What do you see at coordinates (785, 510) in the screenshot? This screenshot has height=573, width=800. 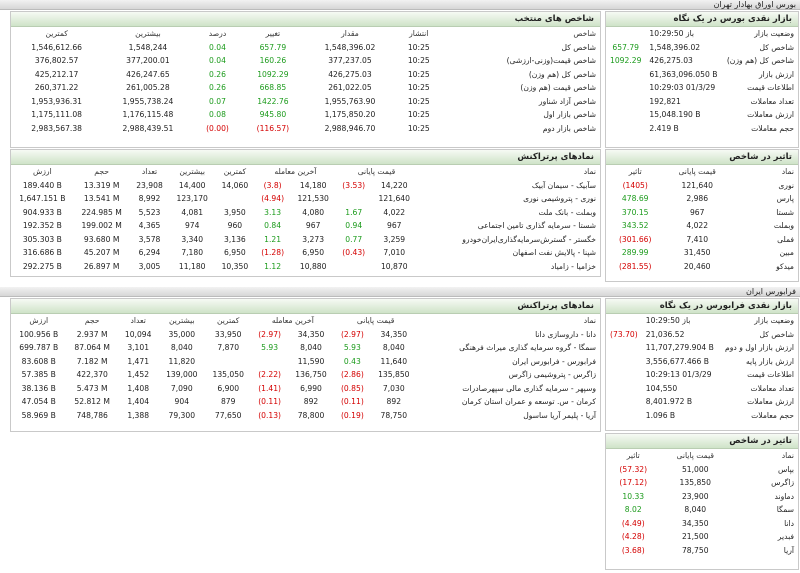 I see `cell: سمگا` at bounding box center [785, 510].